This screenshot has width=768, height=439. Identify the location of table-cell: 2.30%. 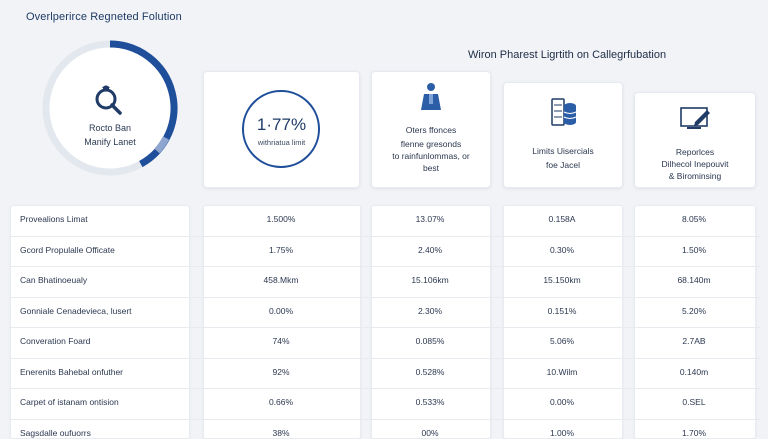
(430, 310).